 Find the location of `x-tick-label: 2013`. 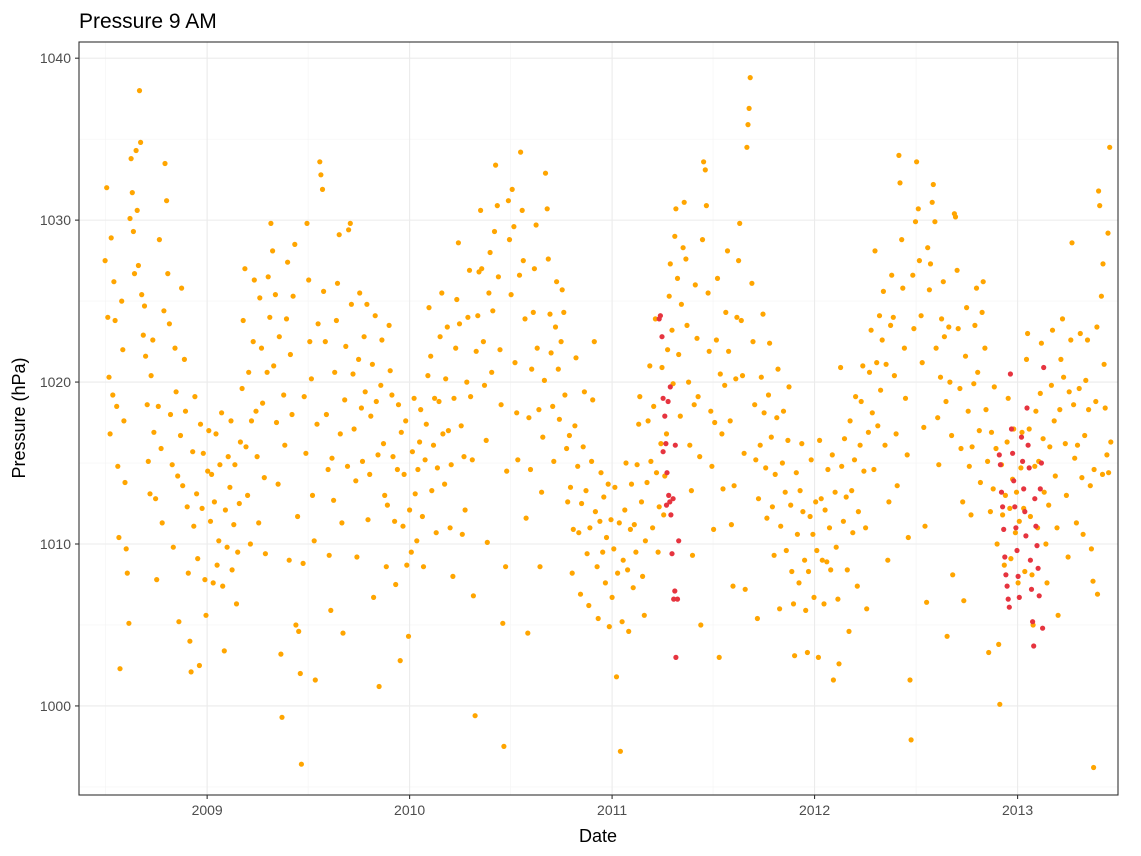

x-tick-label: 2013 is located at coordinates (1017, 810).